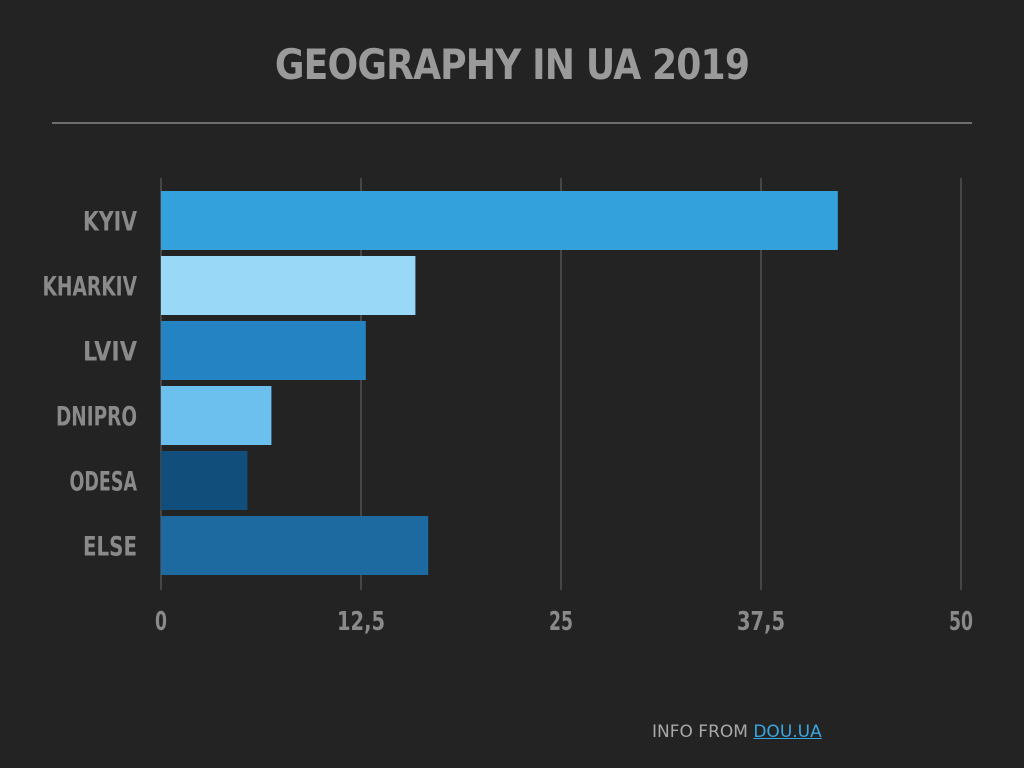  Describe the element at coordinates (787, 732) in the screenshot. I see `source-link: DOU.UA` at that location.